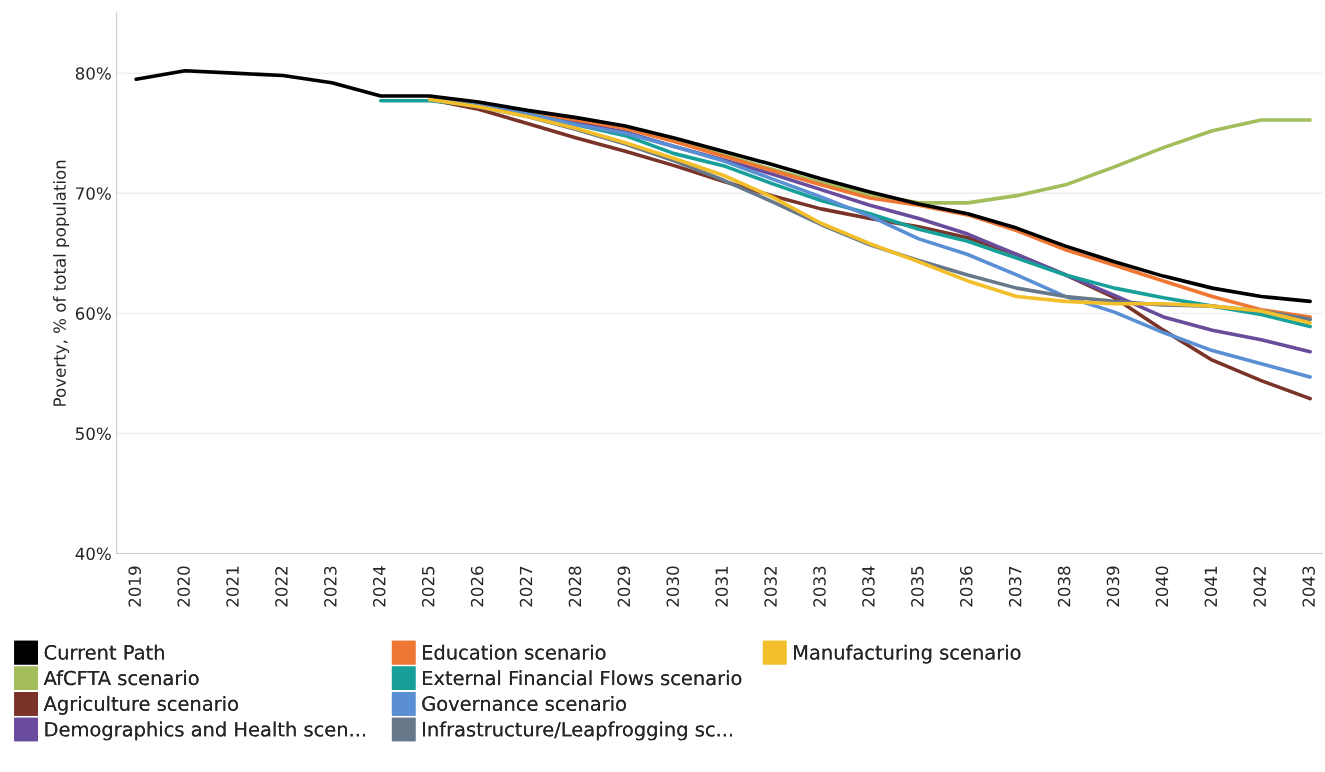 Image resolution: width=1325 pixels, height=772 pixels. I want to click on x-tick-label: 2022, so click(281, 587).